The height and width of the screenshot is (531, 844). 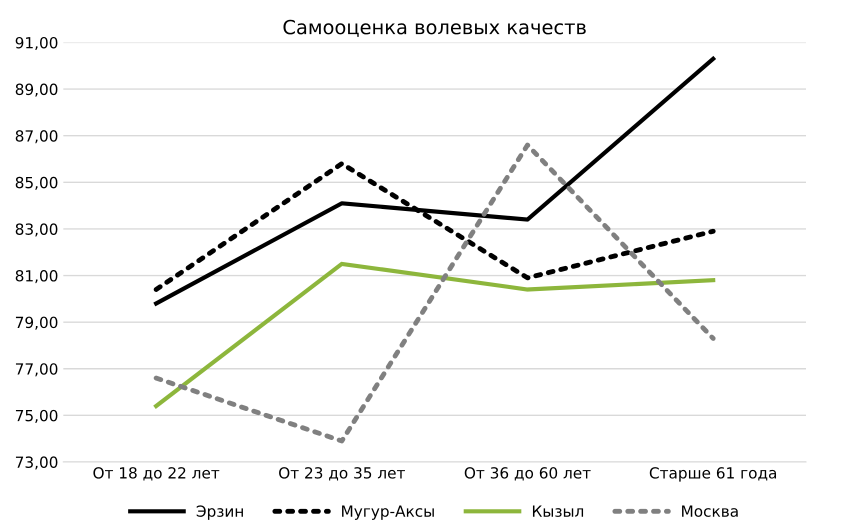 I want to click on y-tick-label: 81,00, so click(x=37, y=277).